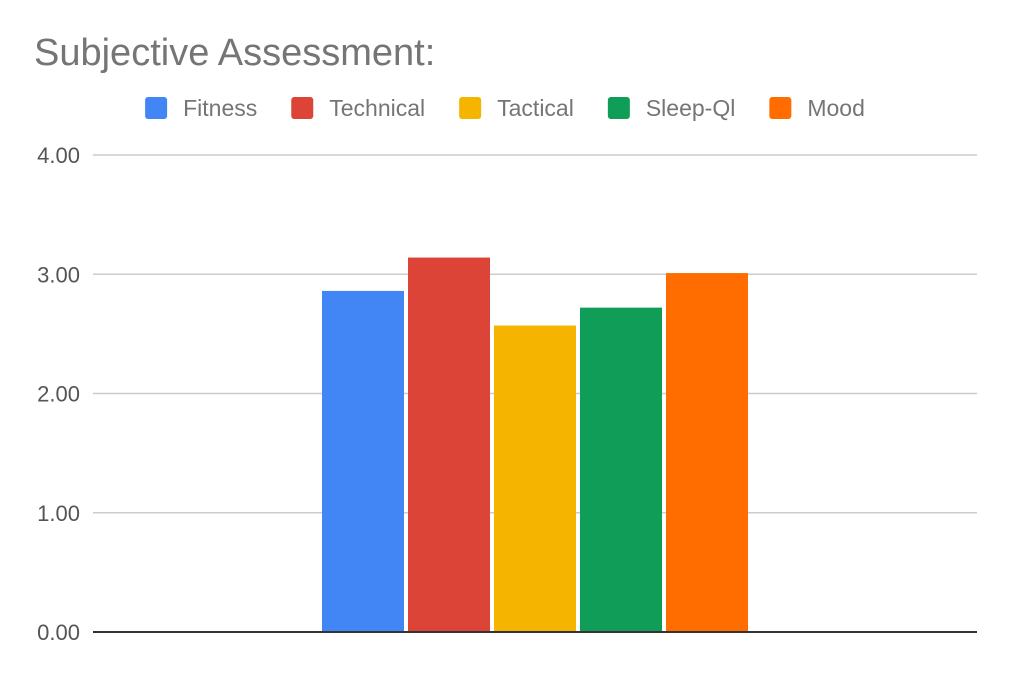 The image size is (1010, 683). Describe the element at coordinates (156, 108) in the screenshot. I see `legend-swatch-fitness` at that location.